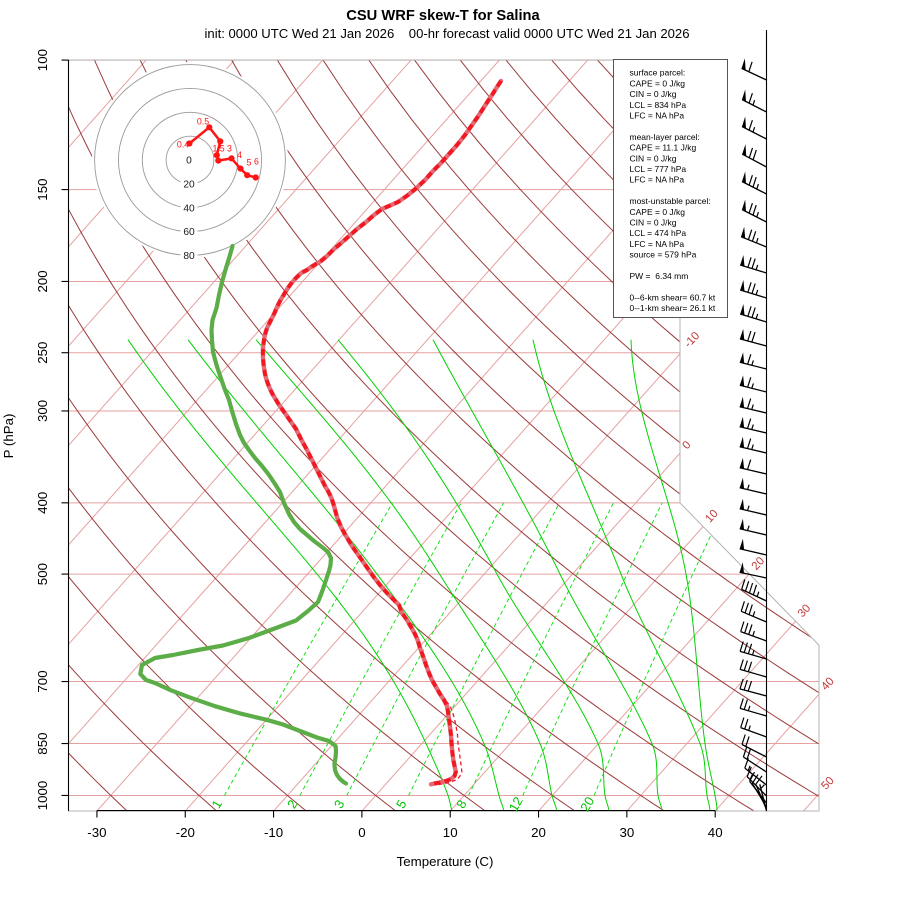  I want to click on svg-text: PW = 6.34 mm, so click(659, 276).